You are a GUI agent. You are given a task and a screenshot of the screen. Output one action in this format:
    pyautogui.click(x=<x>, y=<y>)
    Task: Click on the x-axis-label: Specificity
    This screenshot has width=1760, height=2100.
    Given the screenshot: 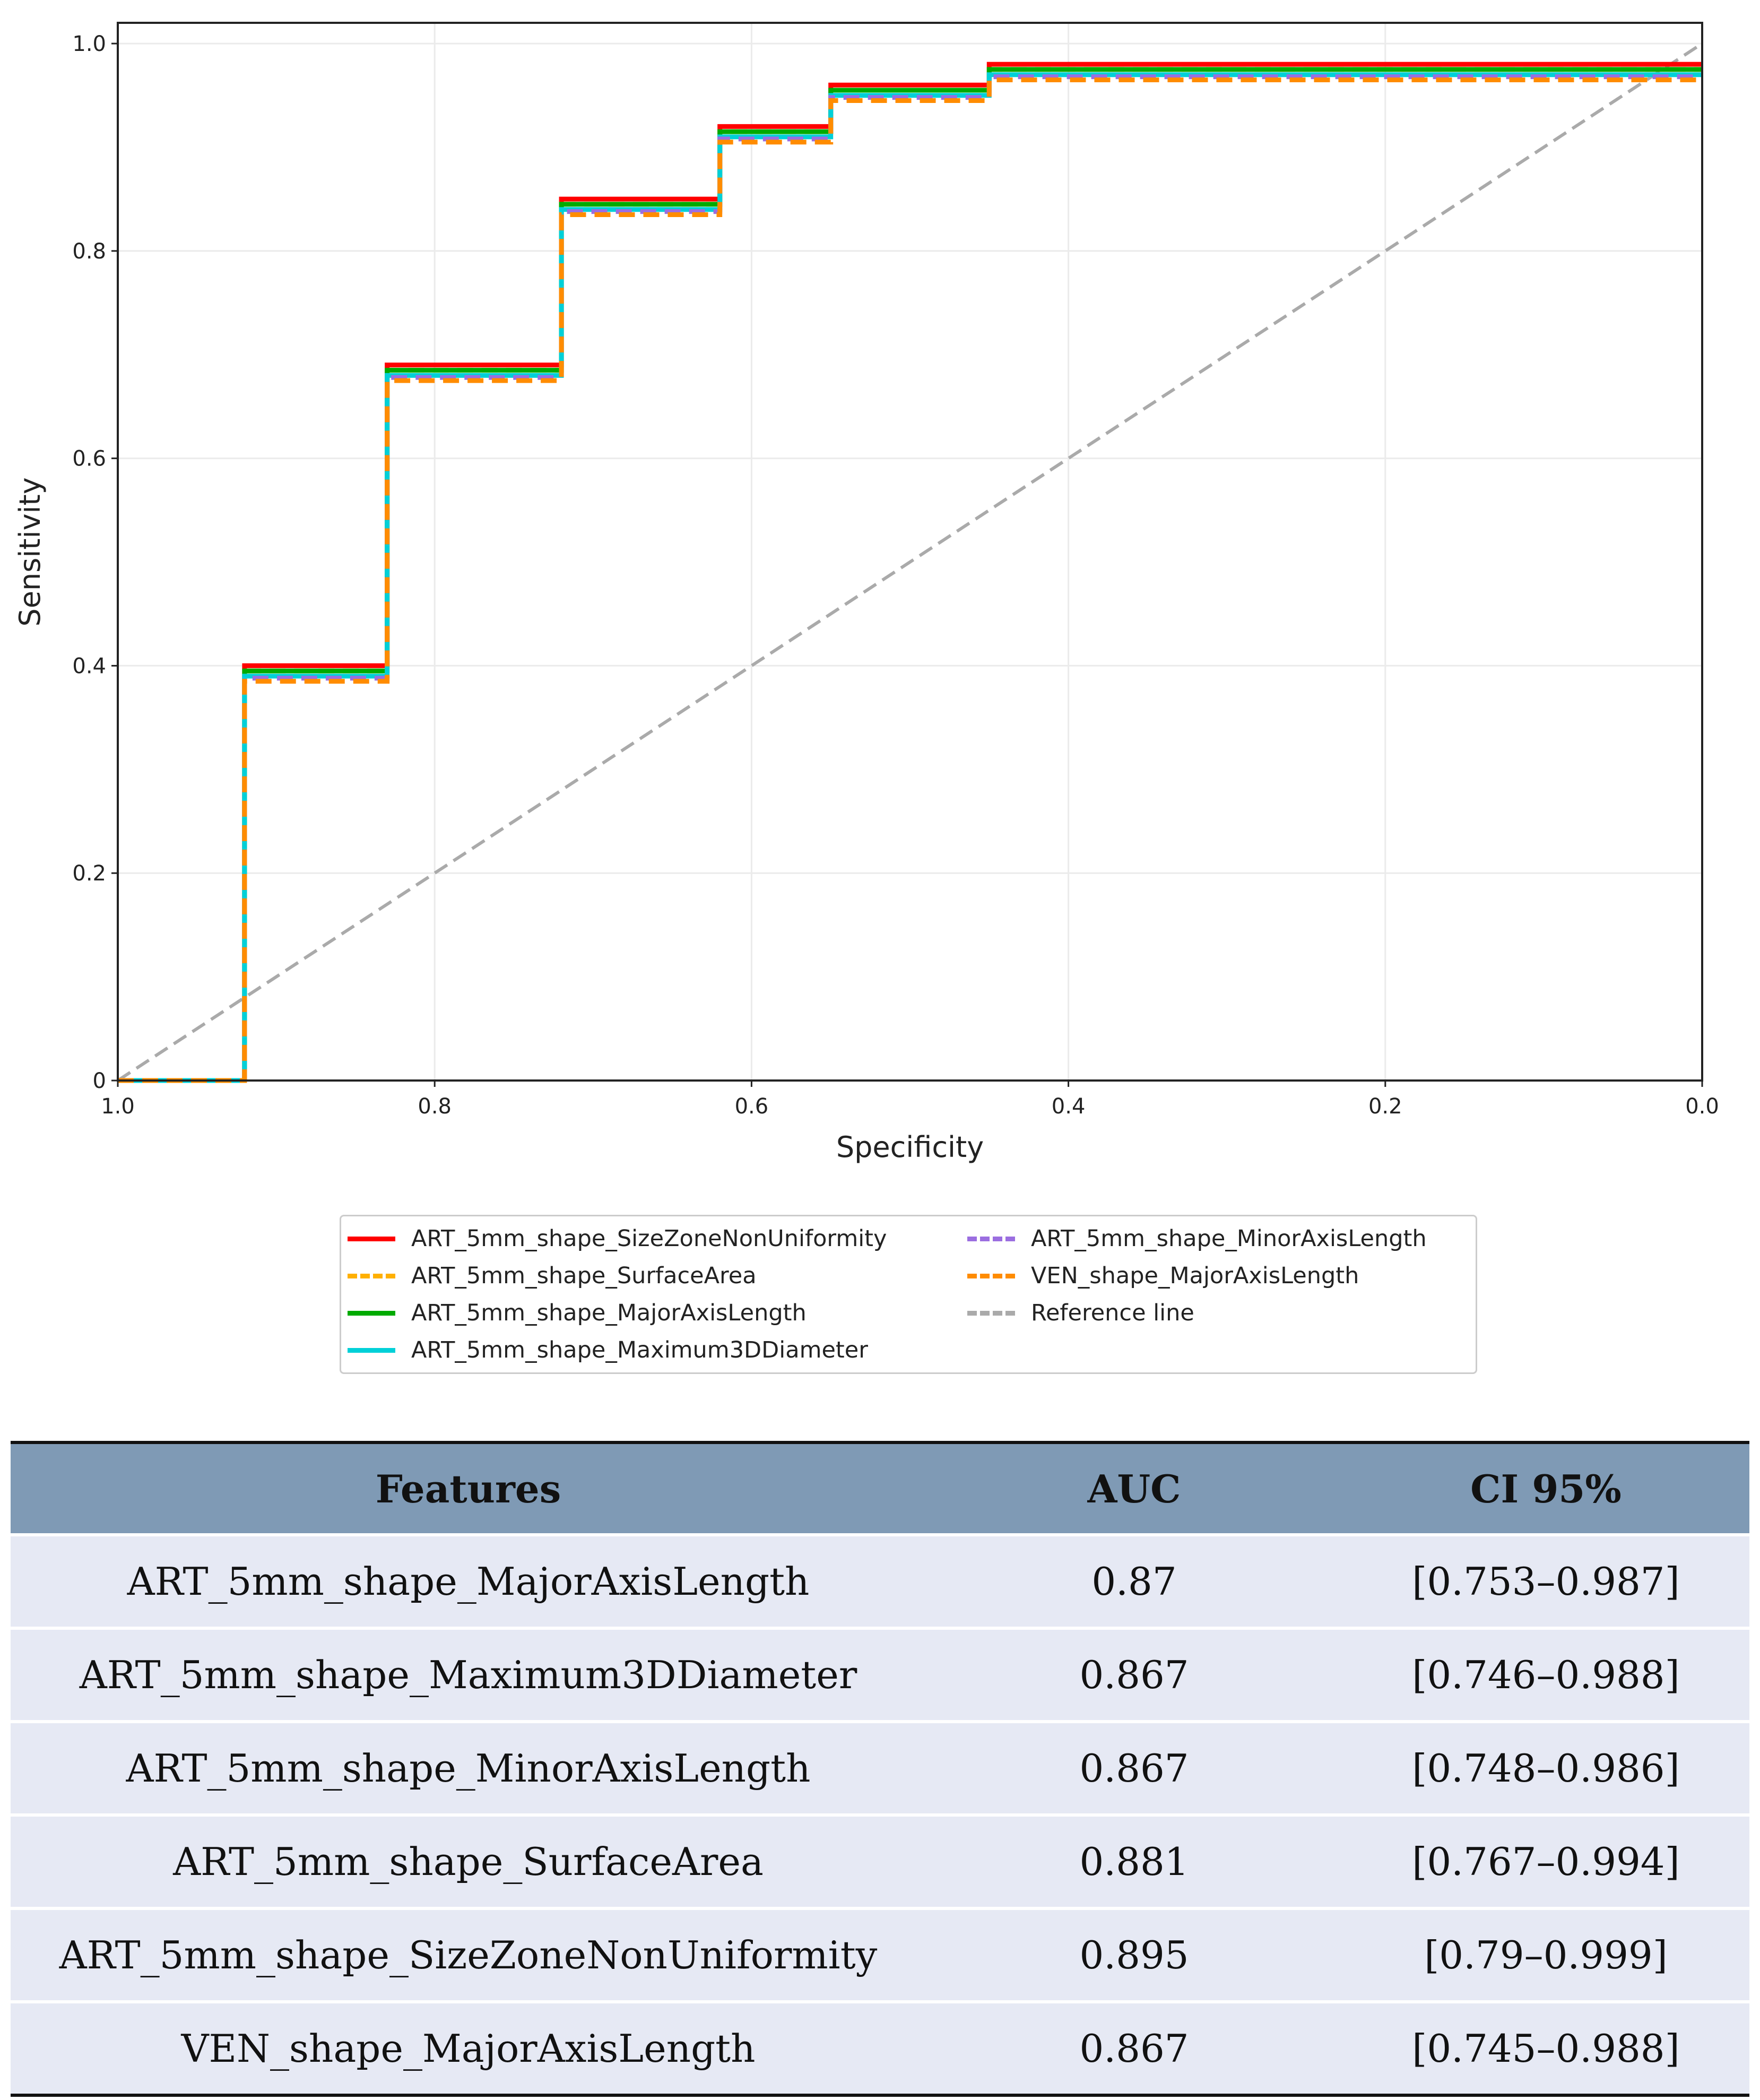 What is the action you would take?
    pyautogui.click(x=910, y=1147)
    